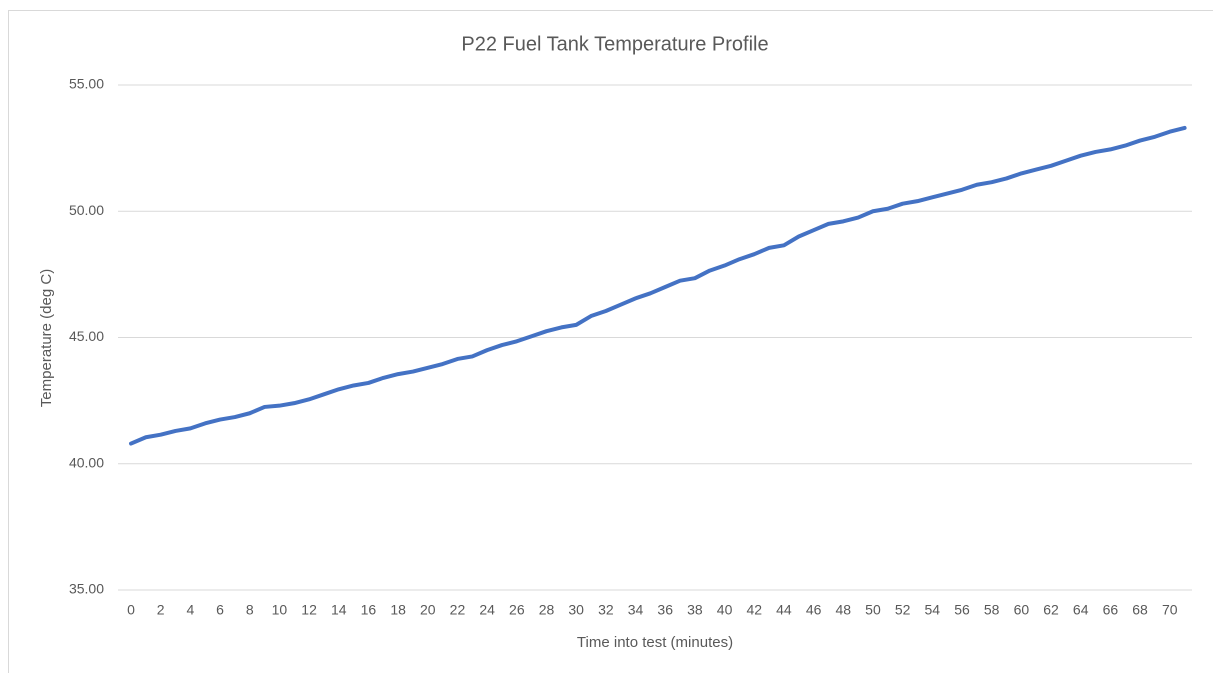  Describe the element at coordinates (576, 610) in the screenshot. I see `x-tick-label: 30` at that location.